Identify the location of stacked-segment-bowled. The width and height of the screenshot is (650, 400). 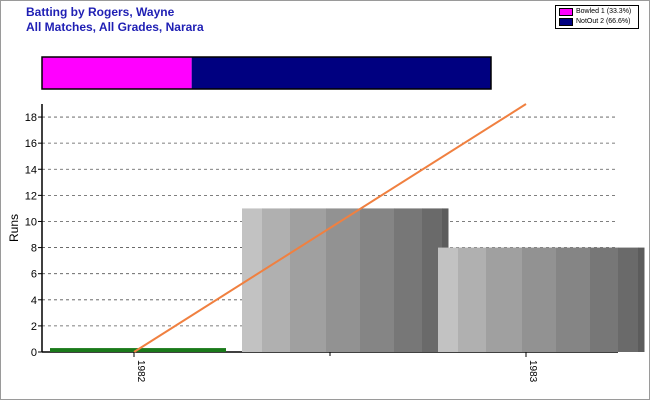
(117, 73).